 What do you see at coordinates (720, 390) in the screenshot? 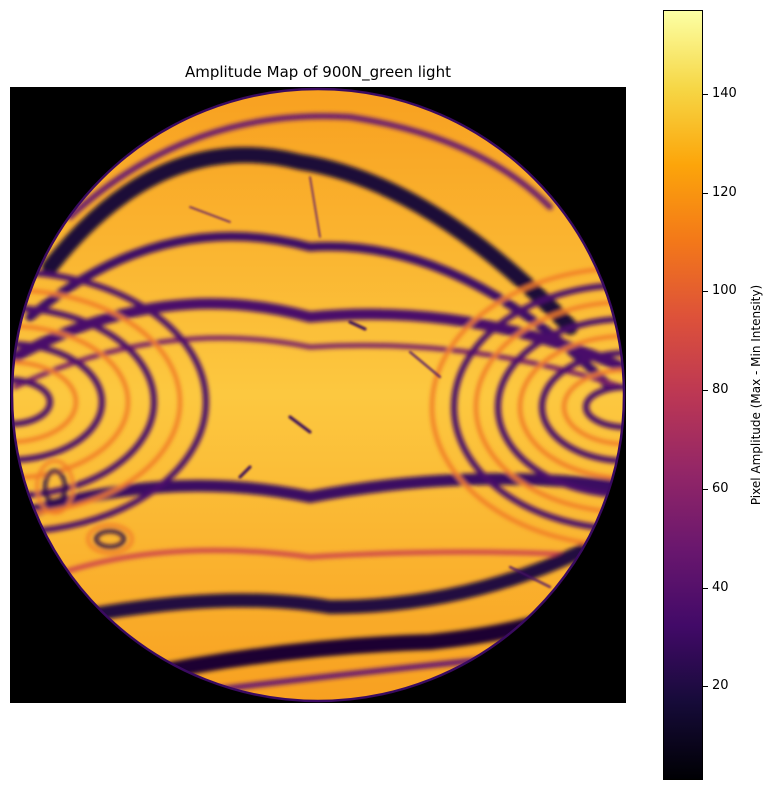
I see `colorbar-tick-label: 80` at bounding box center [720, 390].